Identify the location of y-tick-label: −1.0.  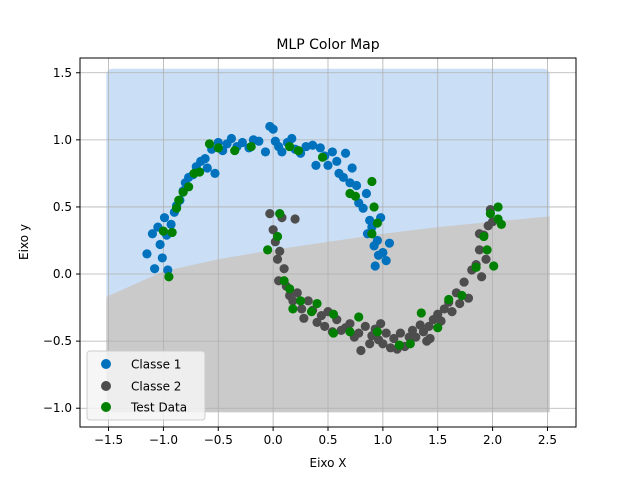
(57, 408).